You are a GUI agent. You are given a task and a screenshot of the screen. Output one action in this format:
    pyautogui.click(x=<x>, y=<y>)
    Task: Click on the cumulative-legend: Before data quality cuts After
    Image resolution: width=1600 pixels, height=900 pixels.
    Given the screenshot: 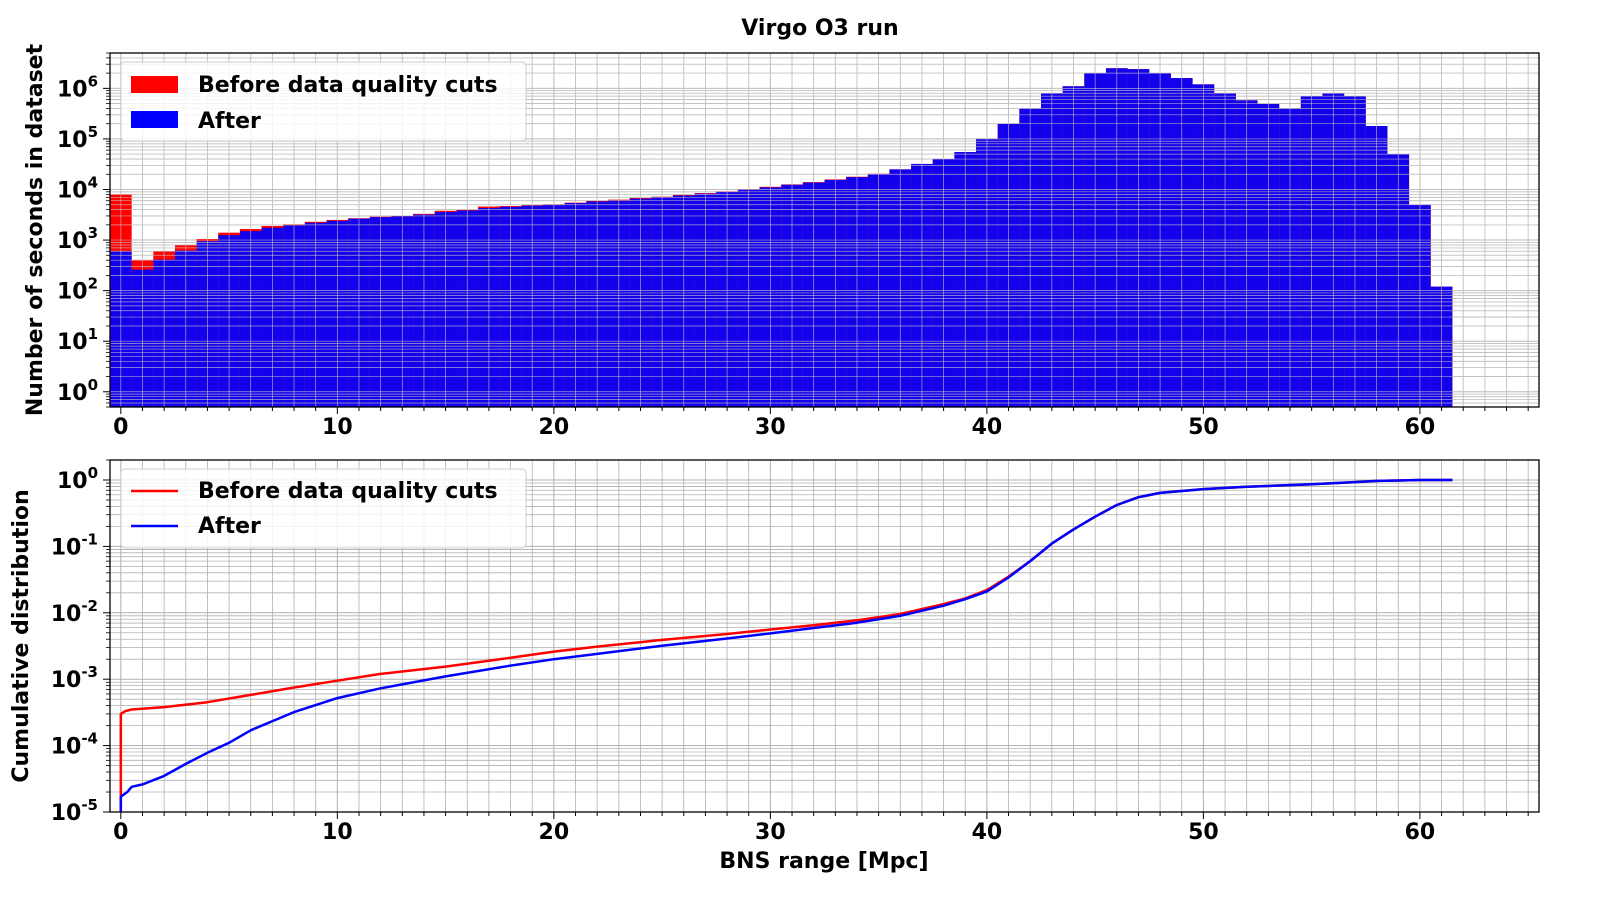 What is the action you would take?
    pyautogui.click(x=323, y=508)
    